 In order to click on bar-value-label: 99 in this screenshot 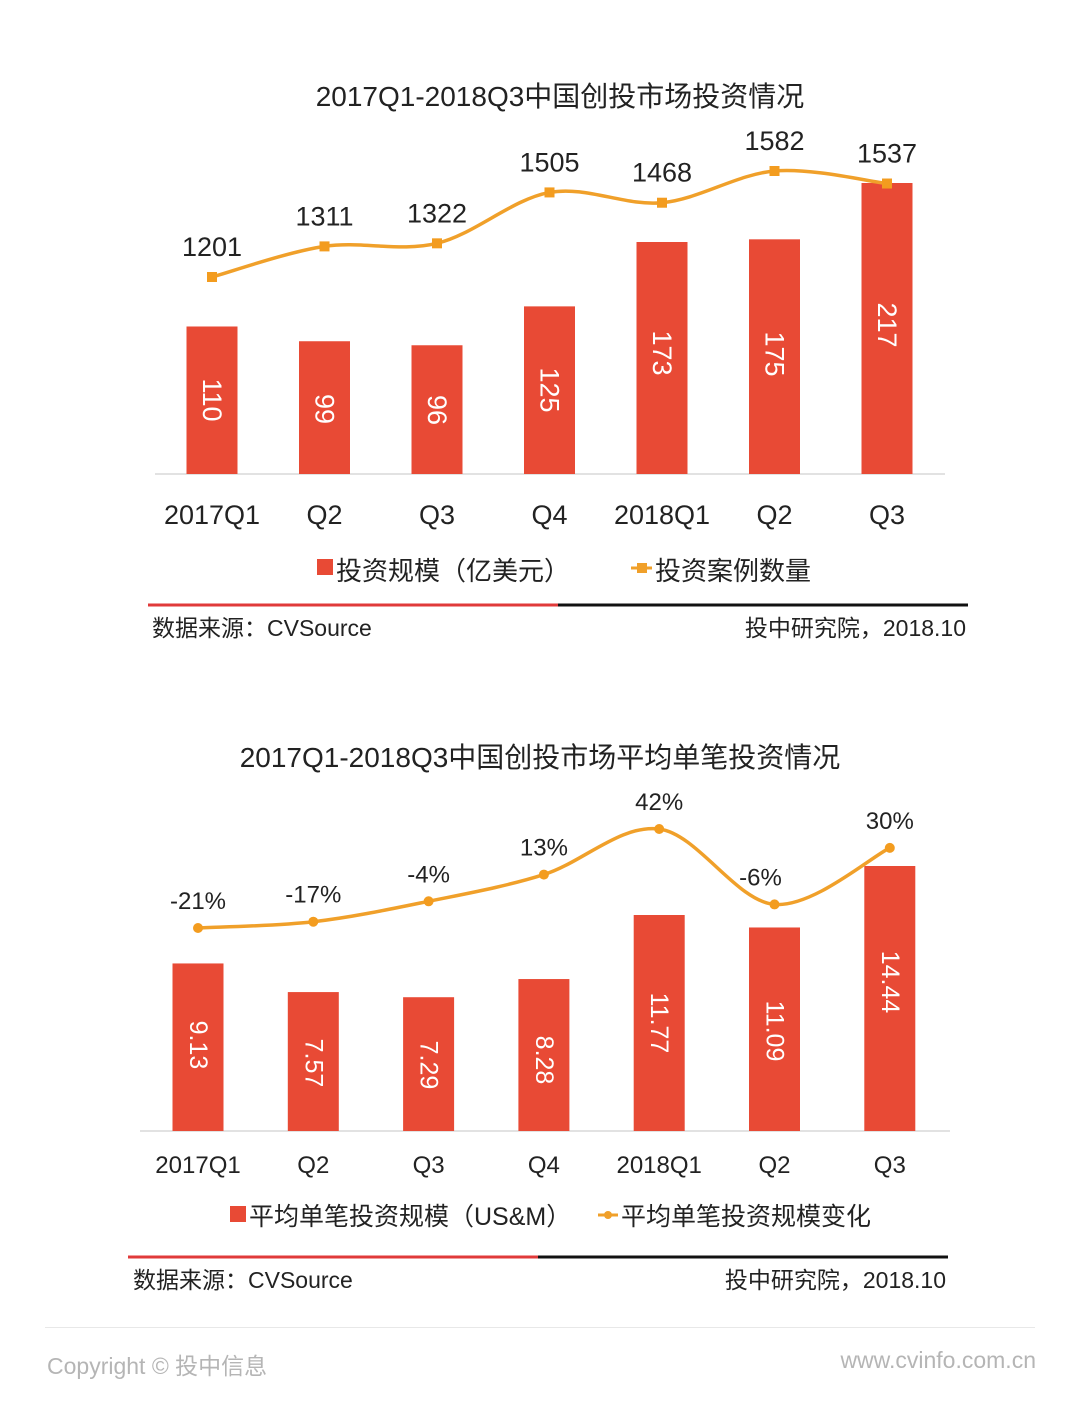, I will do `click(325, 409)`.